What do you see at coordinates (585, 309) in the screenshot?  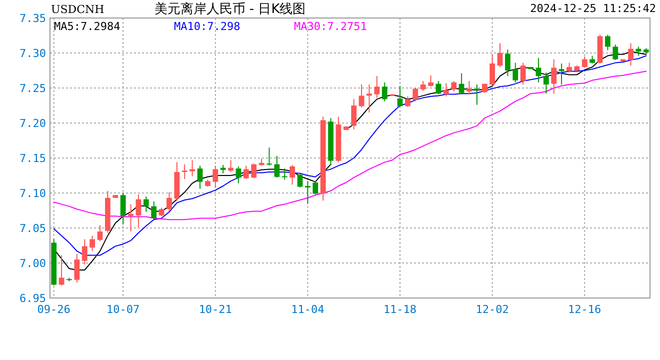 I see `x-tick-label: 12-16` at bounding box center [585, 309].